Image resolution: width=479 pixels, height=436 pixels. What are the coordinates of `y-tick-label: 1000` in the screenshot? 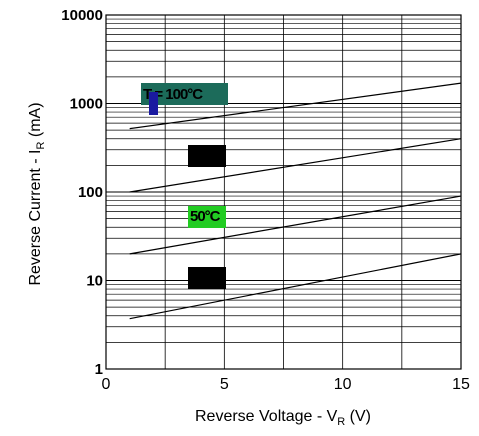 It's located at (86, 104).